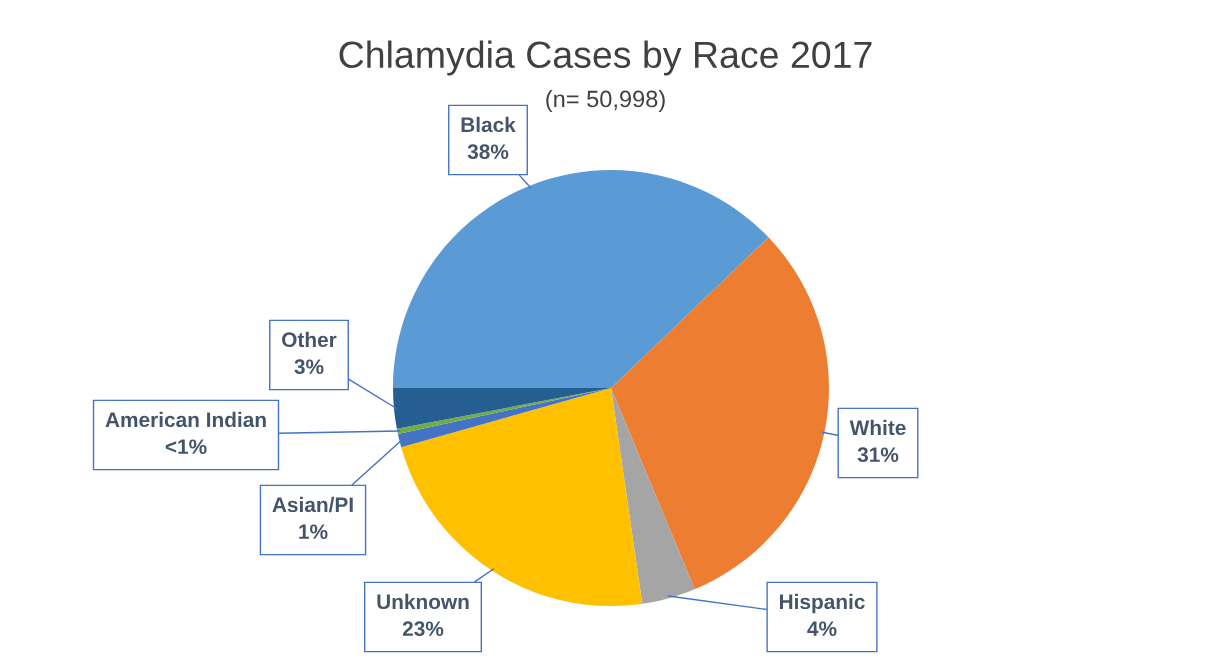 The width and height of the screenshot is (1211, 665). What do you see at coordinates (605, 101) in the screenshot?
I see `chart-subtitle: (n= 50,998)` at bounding box center [605, 101].